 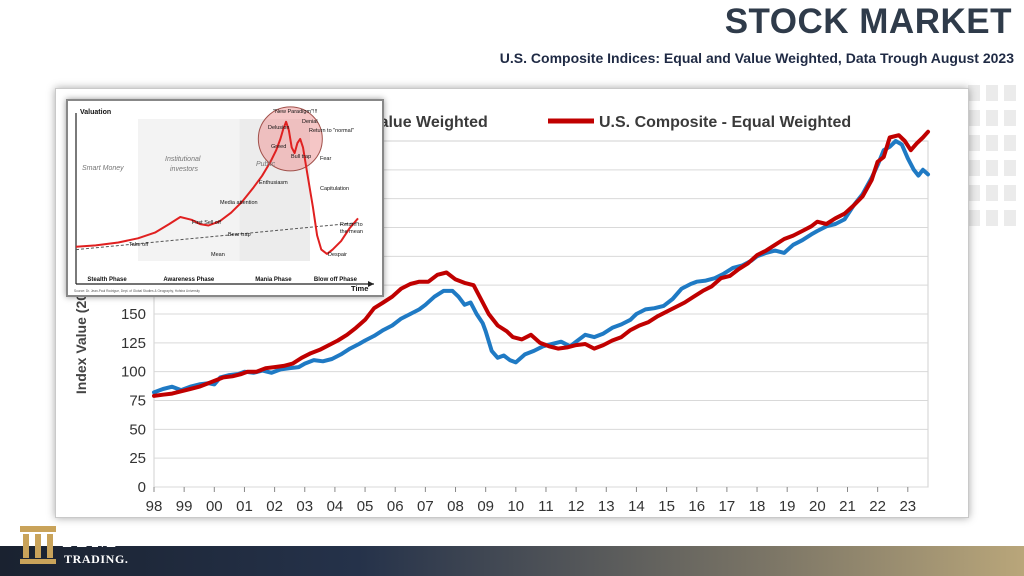 What do you see at coordinates (133, 372) in the screenshot?
I see `y-tick-label: 100` at bounding box center [133, 372].